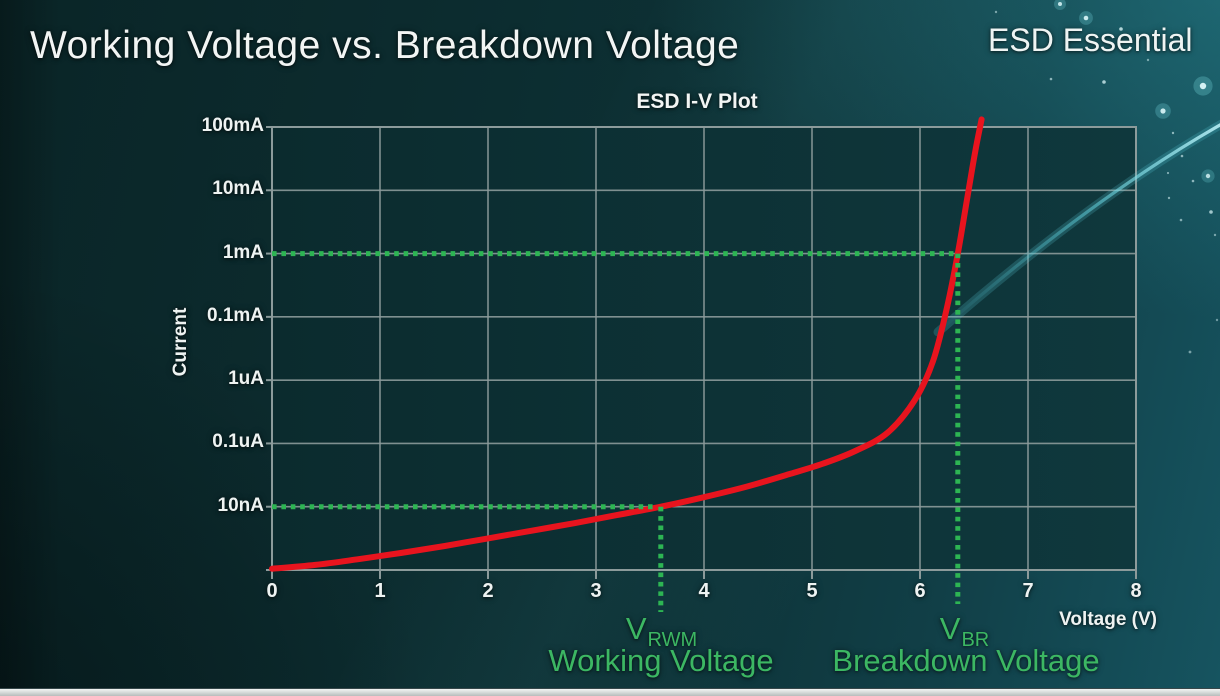 This screenshot has width=1220, height=696. Describe the element at coordinates (272, 591) in the screenshot. I see `x-tick-label: 0` at that location.